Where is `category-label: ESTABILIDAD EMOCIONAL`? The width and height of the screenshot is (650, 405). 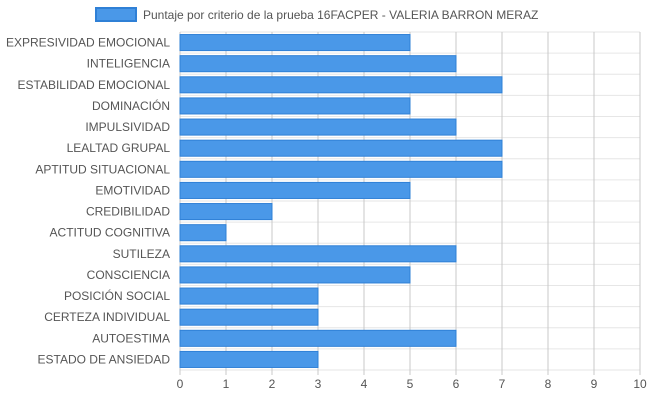
category-label: ESTABILIDAD EMOCIONAL is located at coordinates (94, 85).